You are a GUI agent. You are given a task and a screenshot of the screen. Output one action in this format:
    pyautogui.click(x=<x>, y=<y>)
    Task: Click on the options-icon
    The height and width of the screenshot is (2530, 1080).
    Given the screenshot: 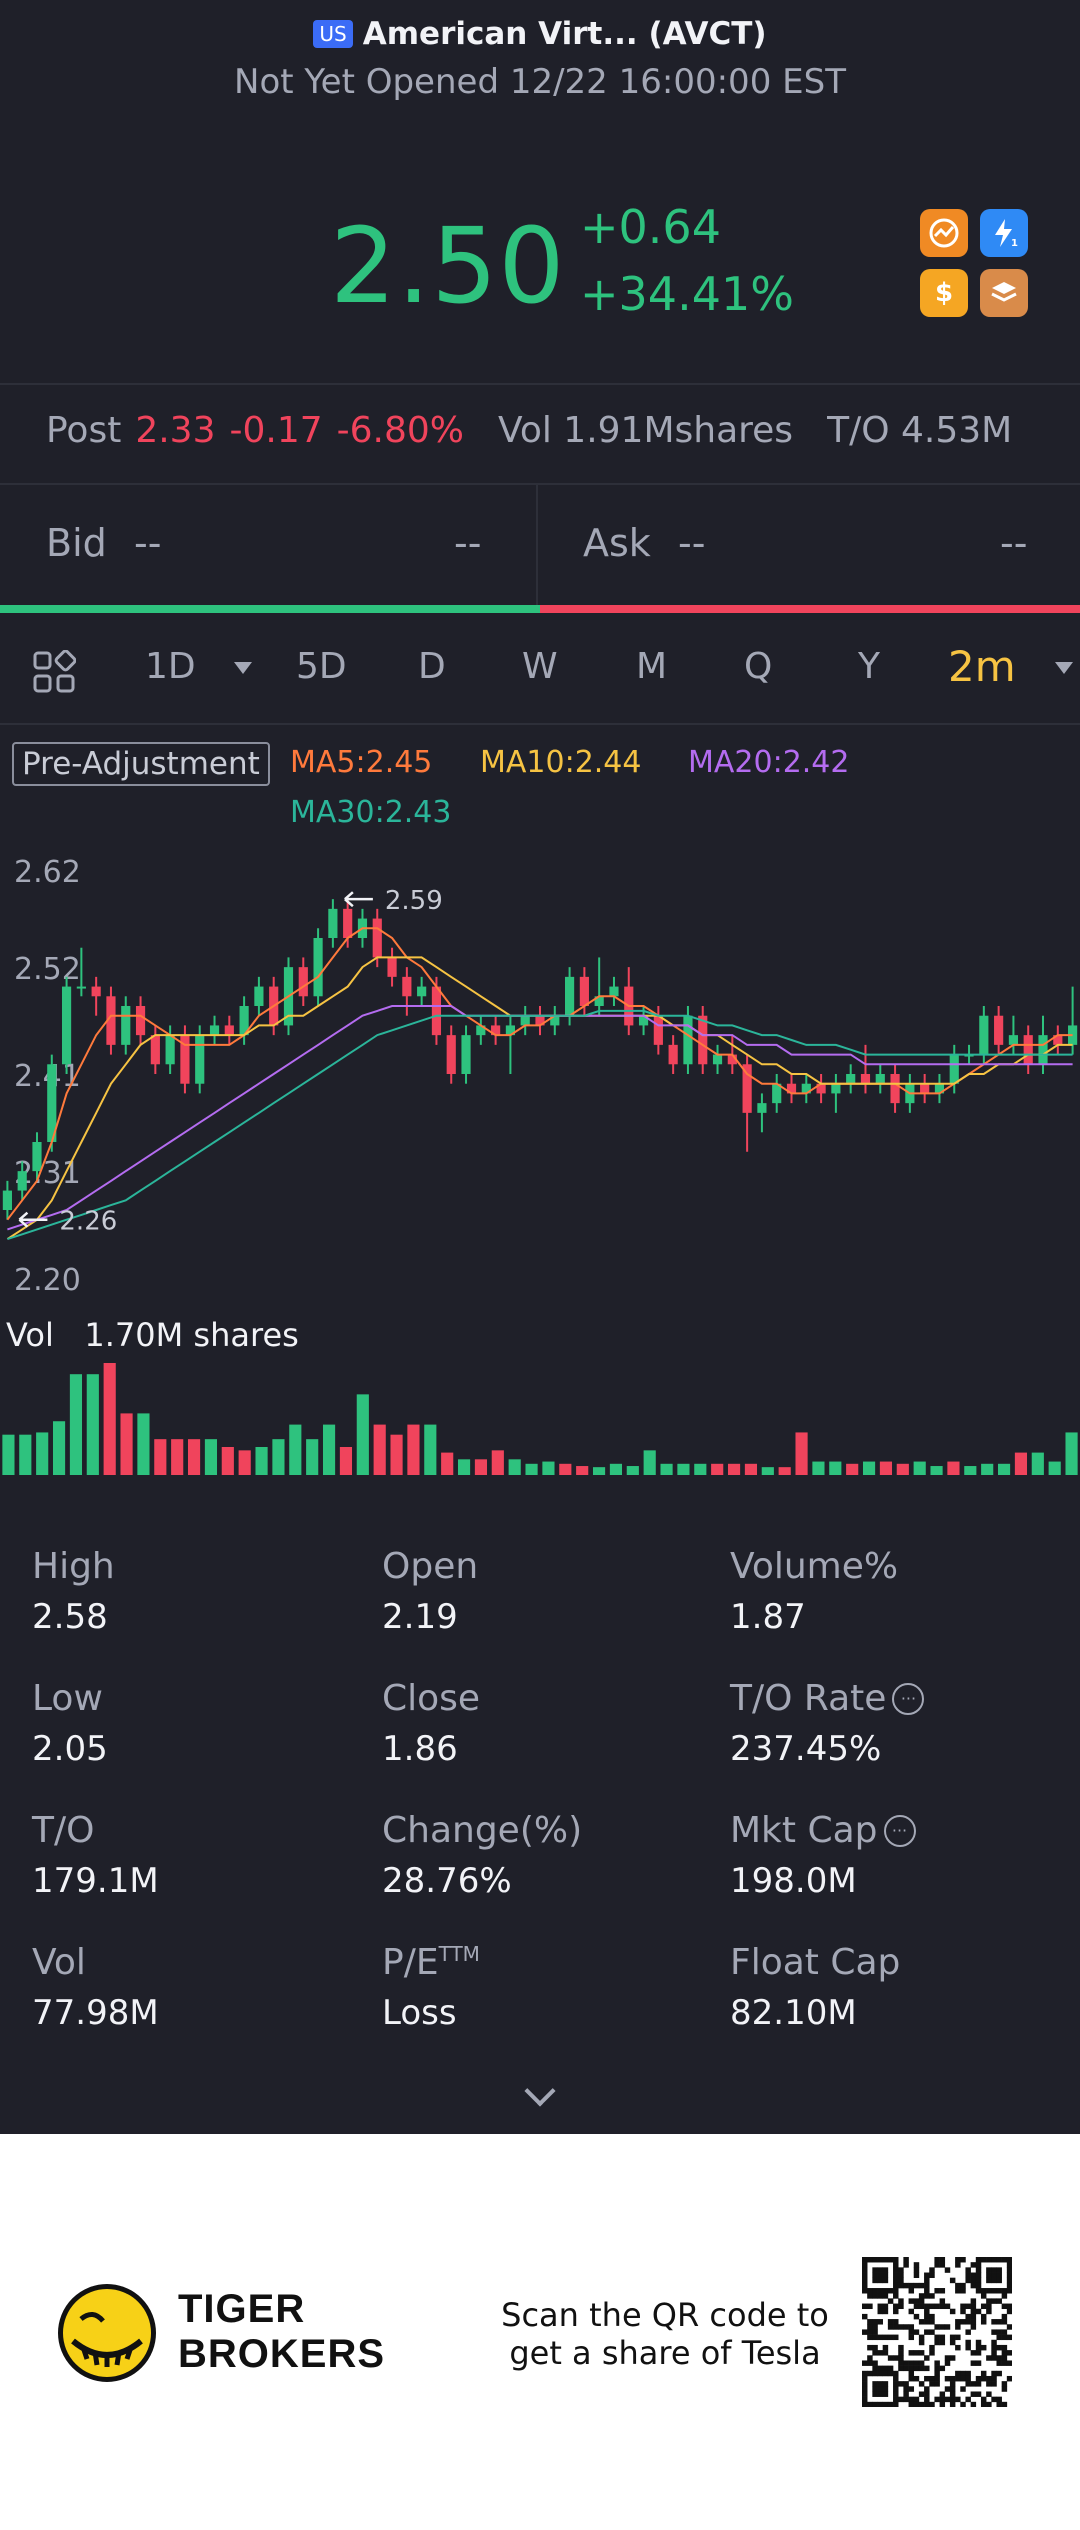 What is the action you would take?
    pyautogui.click(x=944, y=233)
    